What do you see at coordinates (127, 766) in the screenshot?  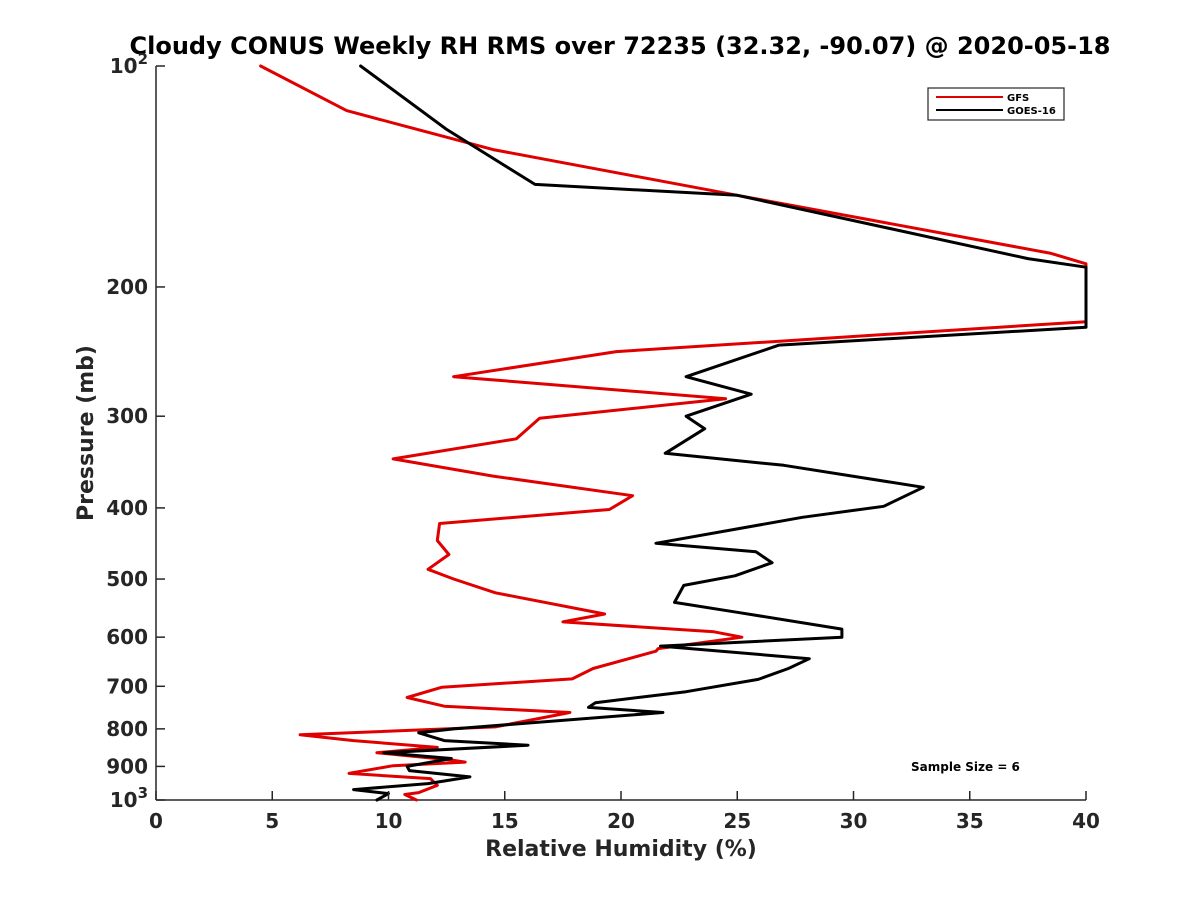 I see `y-tick-label: 900` at bounding box center [127, 766].